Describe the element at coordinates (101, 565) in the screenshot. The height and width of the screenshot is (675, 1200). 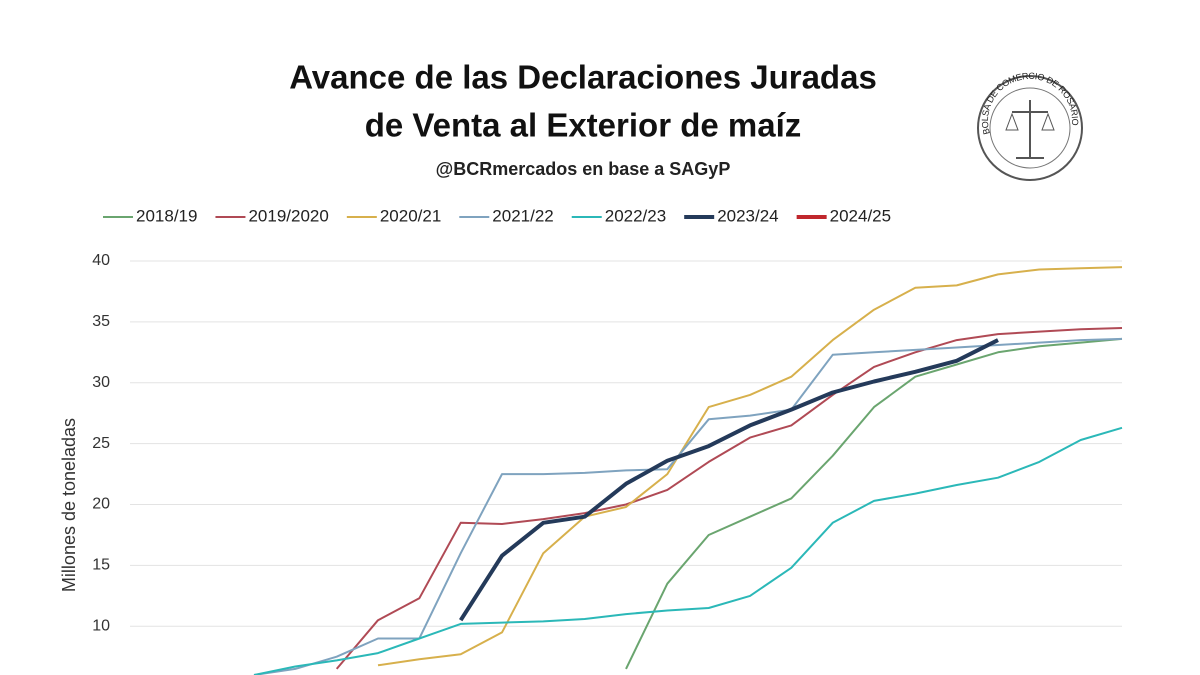
I see `y-tick-label: 15` at that location.